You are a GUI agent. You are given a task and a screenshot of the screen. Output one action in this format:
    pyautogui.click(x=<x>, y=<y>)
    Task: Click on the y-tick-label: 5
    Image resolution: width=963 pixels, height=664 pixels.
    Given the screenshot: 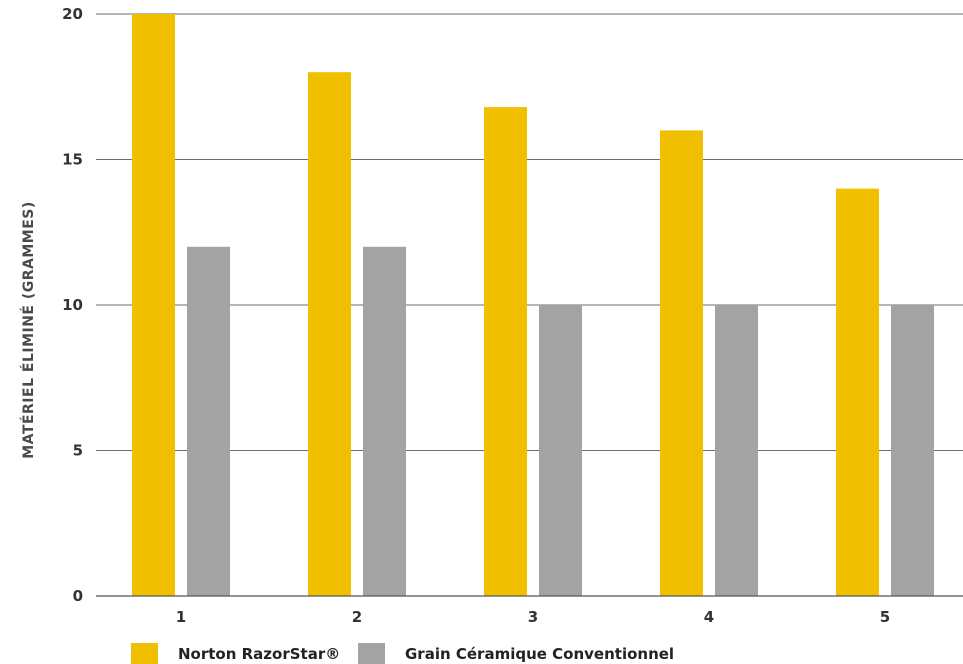 What is the action you would take?
    pyautogui.click(x=78, y=451)
    